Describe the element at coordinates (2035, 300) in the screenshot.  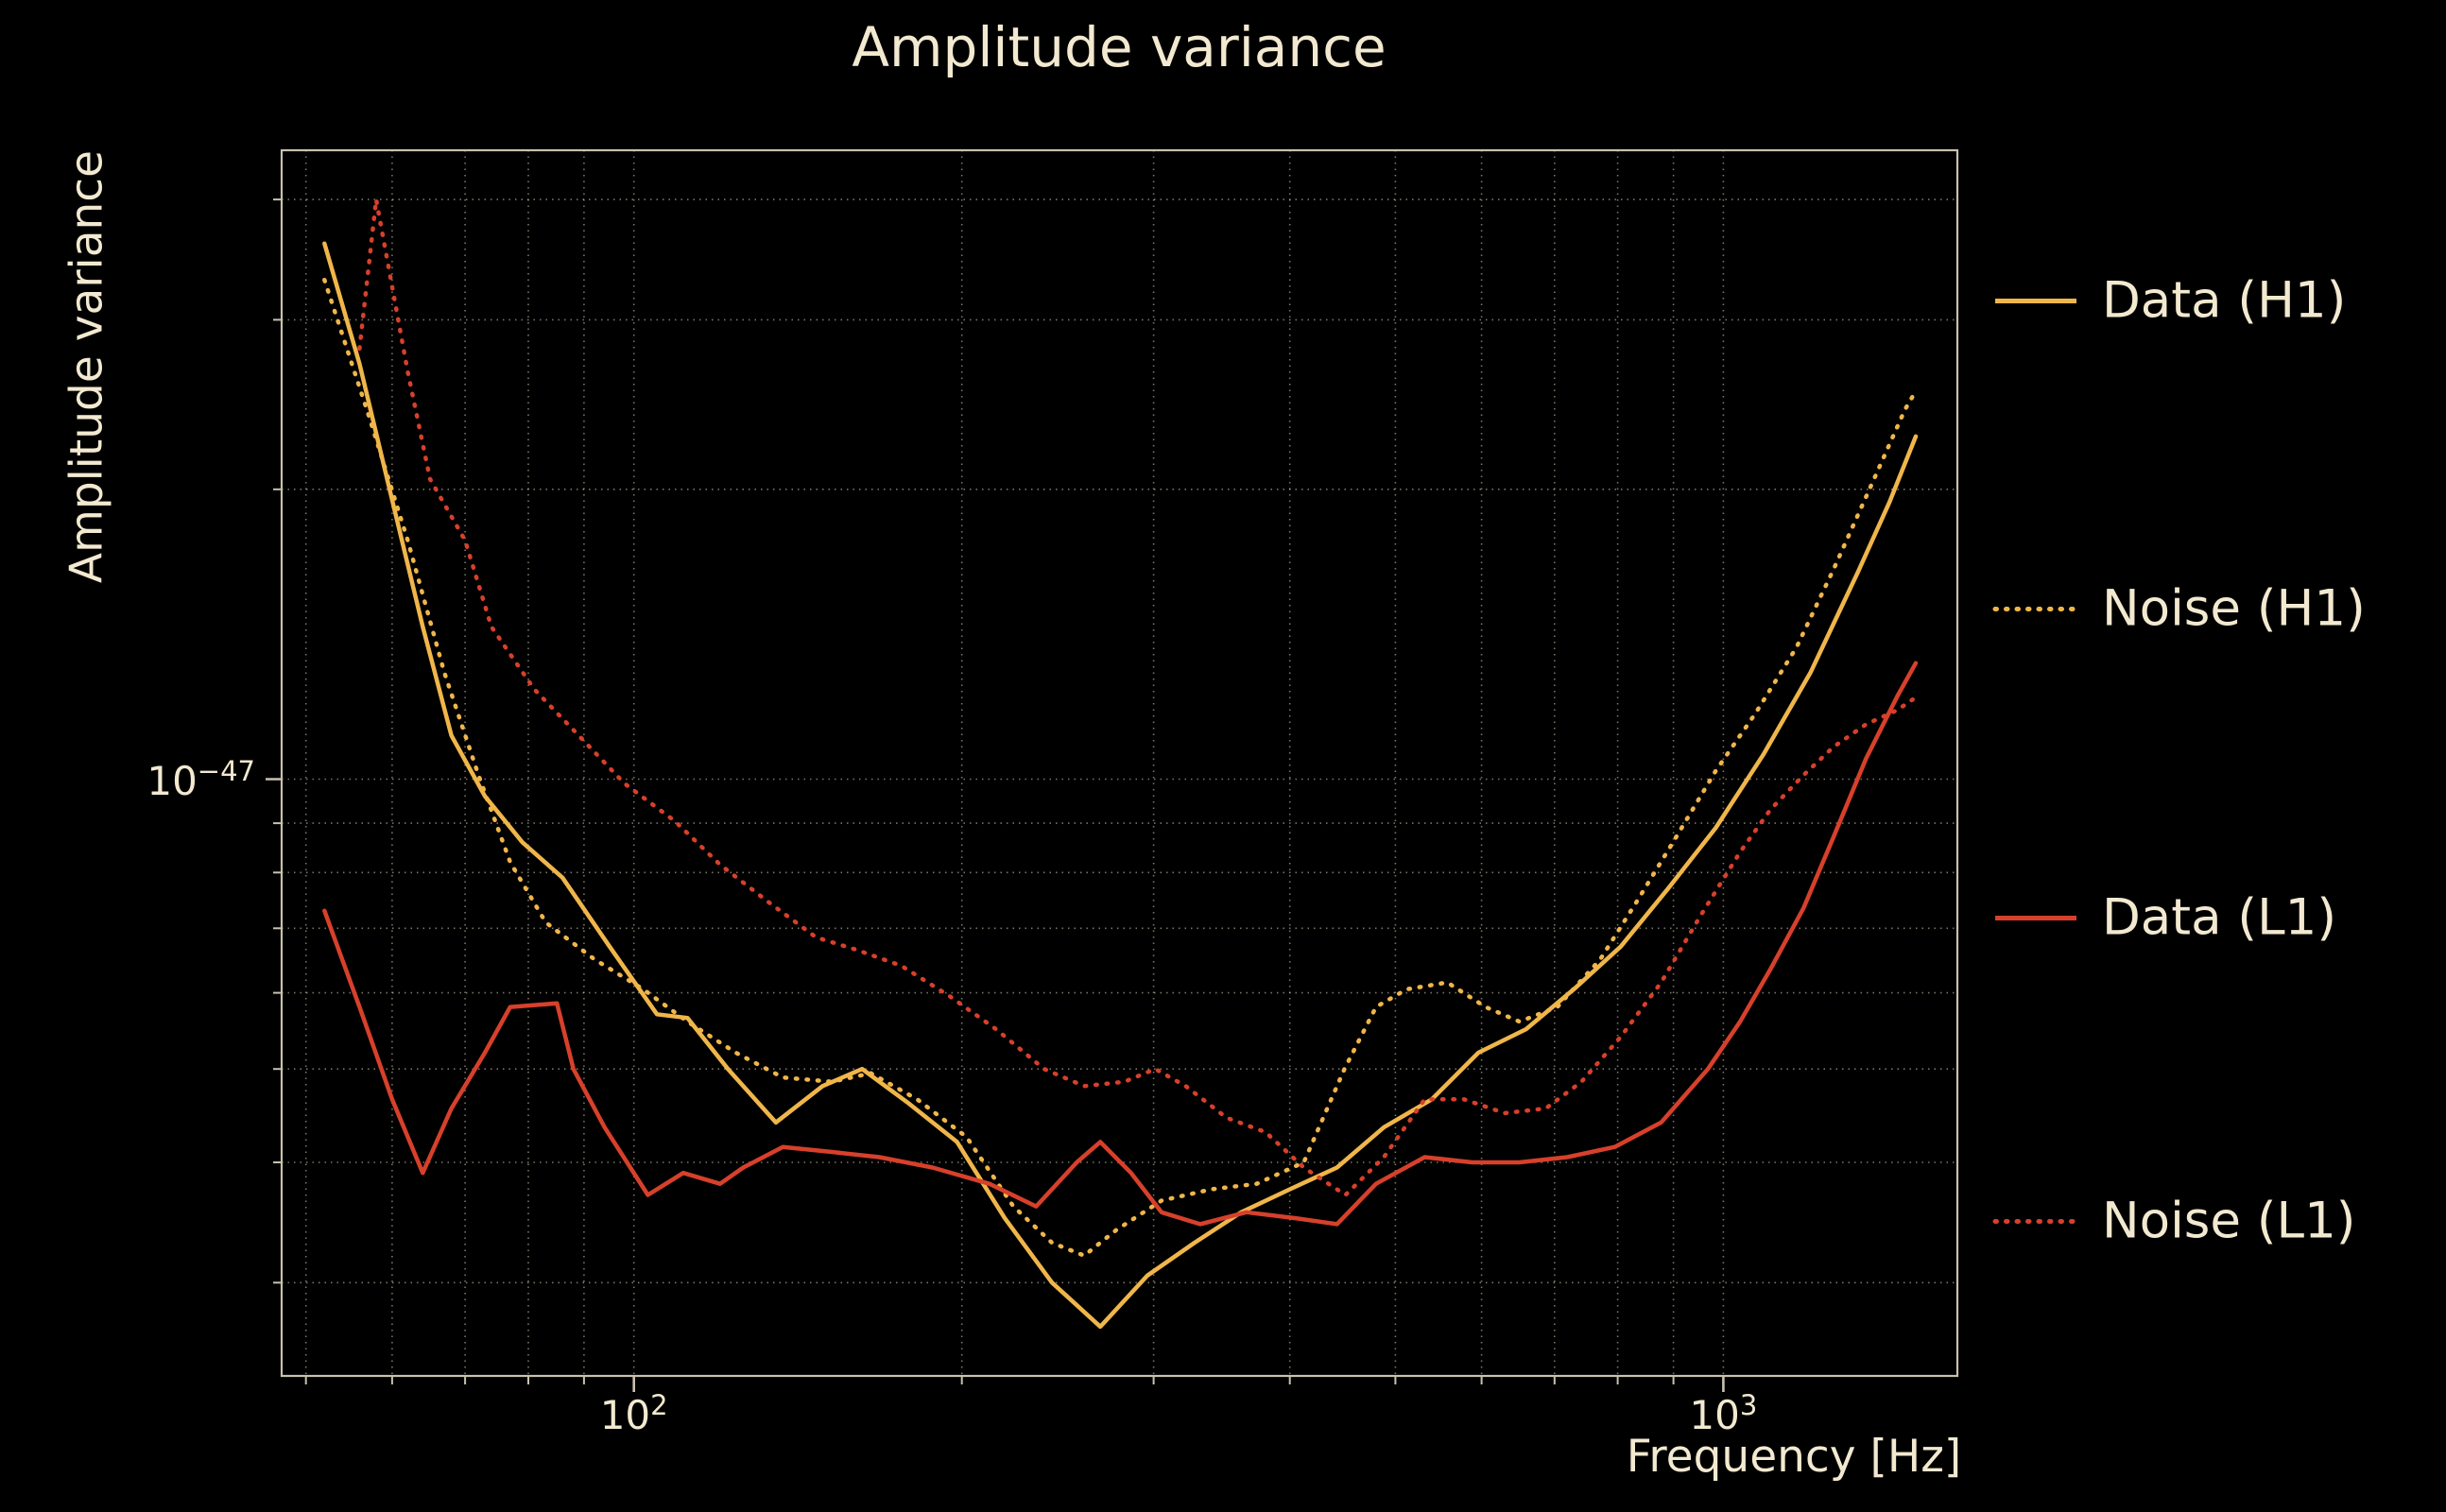
I see `legend-line-data-h1` at that location.